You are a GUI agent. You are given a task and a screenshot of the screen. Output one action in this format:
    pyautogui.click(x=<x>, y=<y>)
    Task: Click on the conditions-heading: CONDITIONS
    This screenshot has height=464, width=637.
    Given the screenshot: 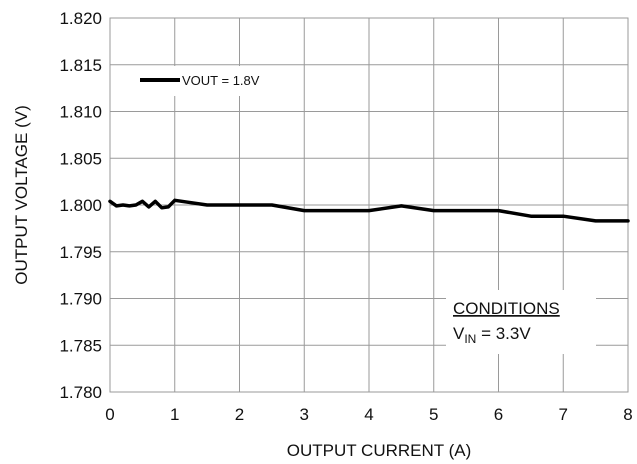 What is the action you would take?
    pyautogui.click(x=506, y=308)
    